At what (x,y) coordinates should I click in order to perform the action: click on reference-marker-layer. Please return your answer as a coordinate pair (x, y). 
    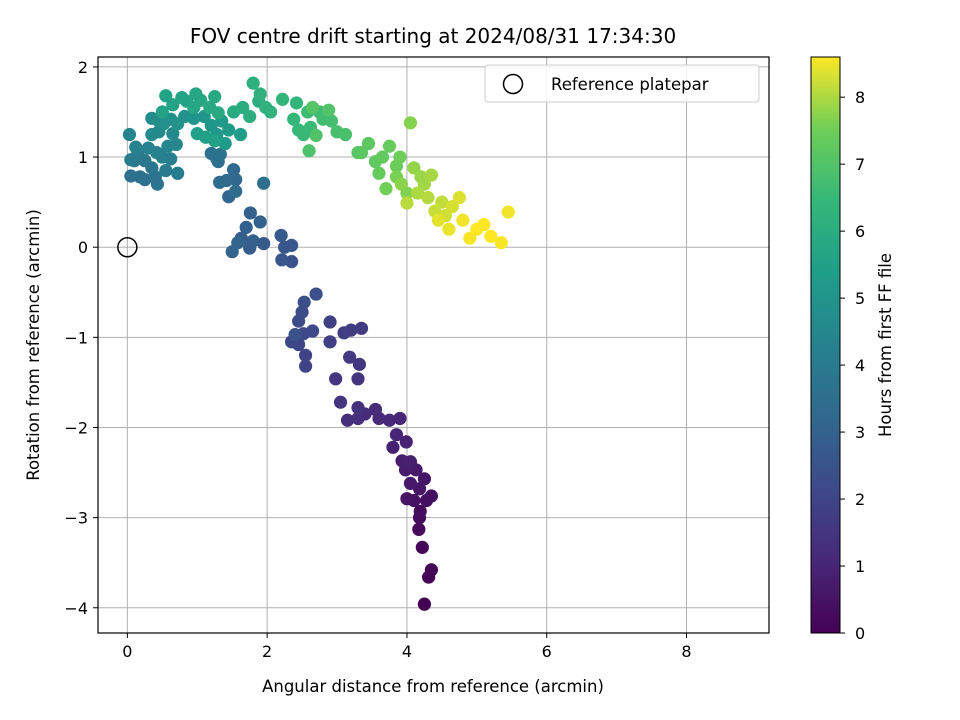
    Looking at the image, I should click on (127, 247).